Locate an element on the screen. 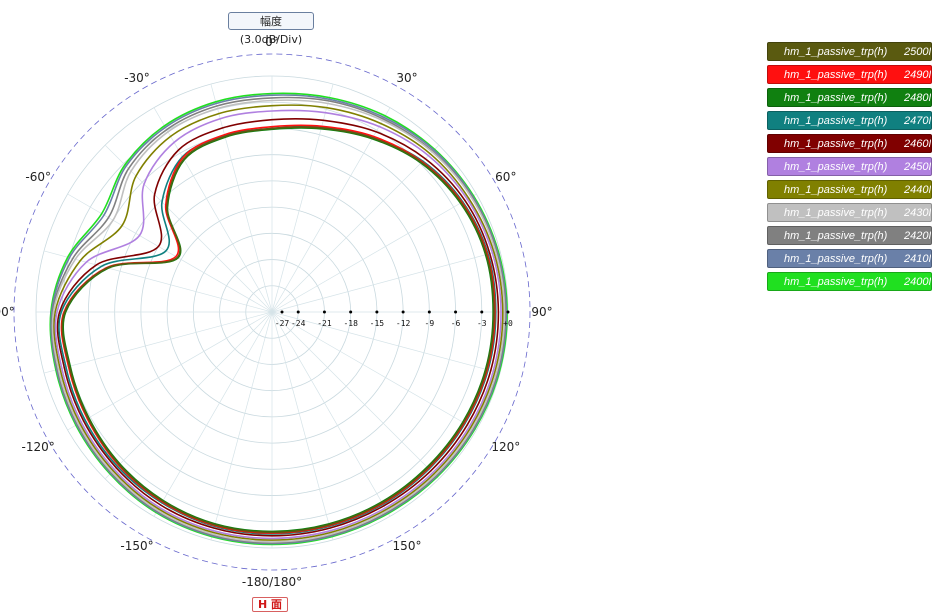 This screenshot has width=932, height=612. legend-item: hm_1_passive_trp(h) 2460M is located at coordinates (849, 143).